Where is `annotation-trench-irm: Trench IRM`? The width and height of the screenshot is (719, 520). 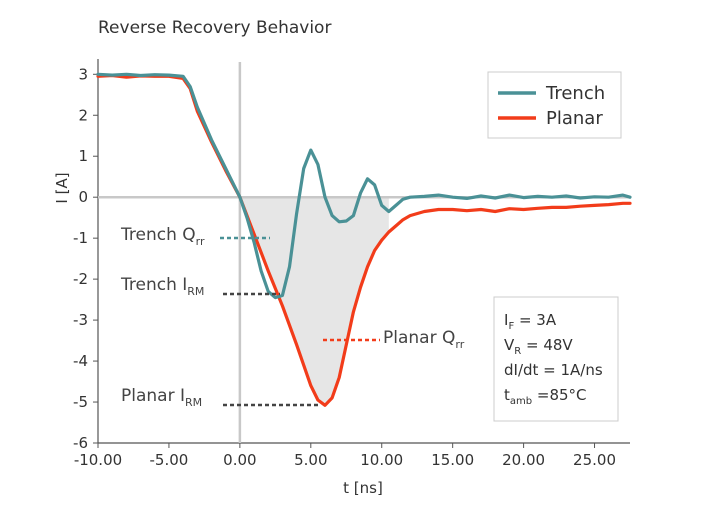 annotation-trench-irm: Trench IRM is located at coordinates (162, 286).